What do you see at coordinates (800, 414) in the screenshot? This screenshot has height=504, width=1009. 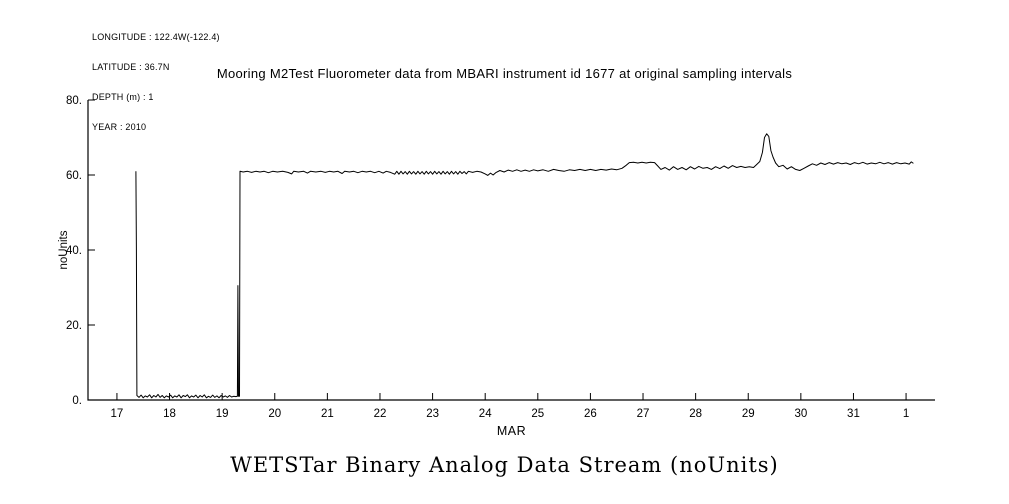 I see `x-tick-label: 30` at bounding box center [800, 414].